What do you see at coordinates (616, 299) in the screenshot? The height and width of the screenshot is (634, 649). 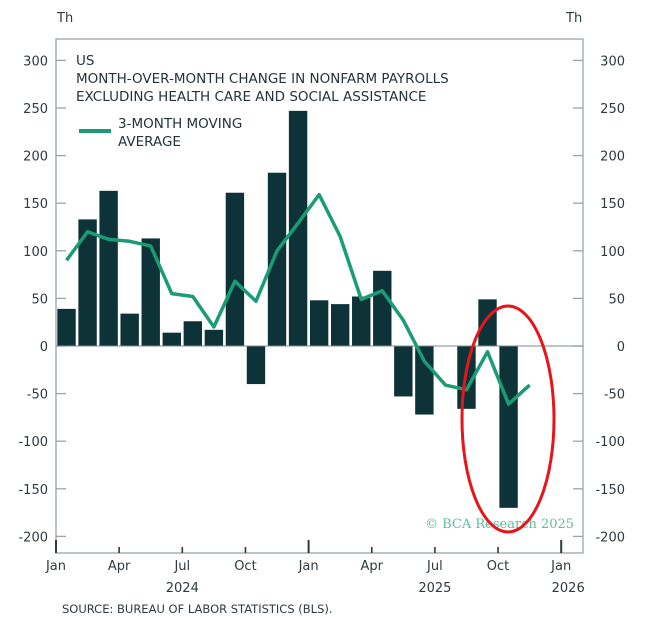 I see `y-tick-label-right: 50` at bounding box center [616, 299].